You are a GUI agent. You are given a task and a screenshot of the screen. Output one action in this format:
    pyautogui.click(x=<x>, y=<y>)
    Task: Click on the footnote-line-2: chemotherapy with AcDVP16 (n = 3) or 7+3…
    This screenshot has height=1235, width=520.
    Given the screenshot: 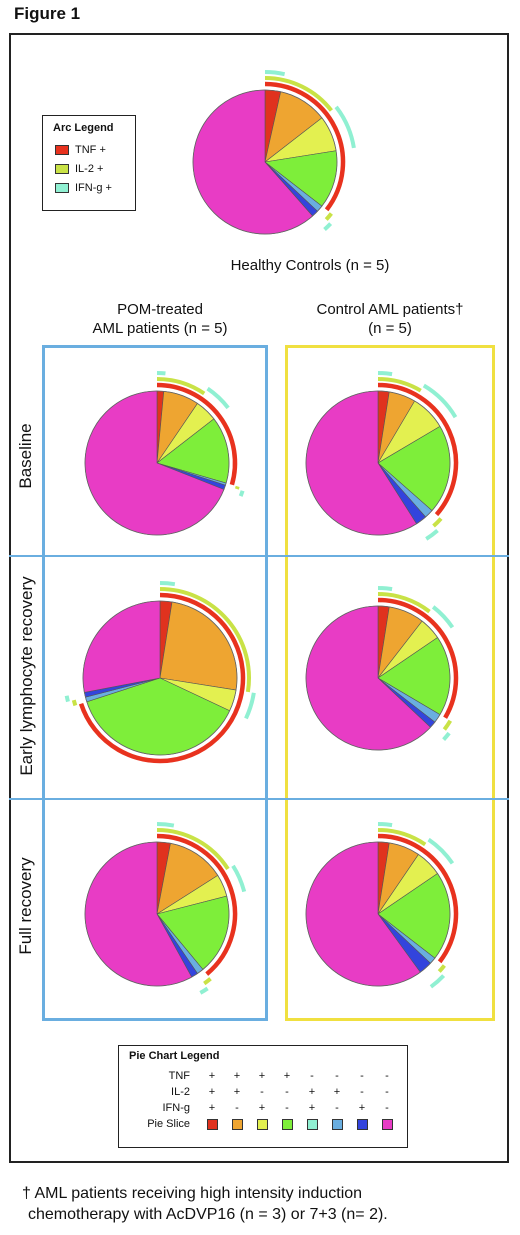 What is the action you would take?
    pyautogui.click(x=208, y=1214)
    